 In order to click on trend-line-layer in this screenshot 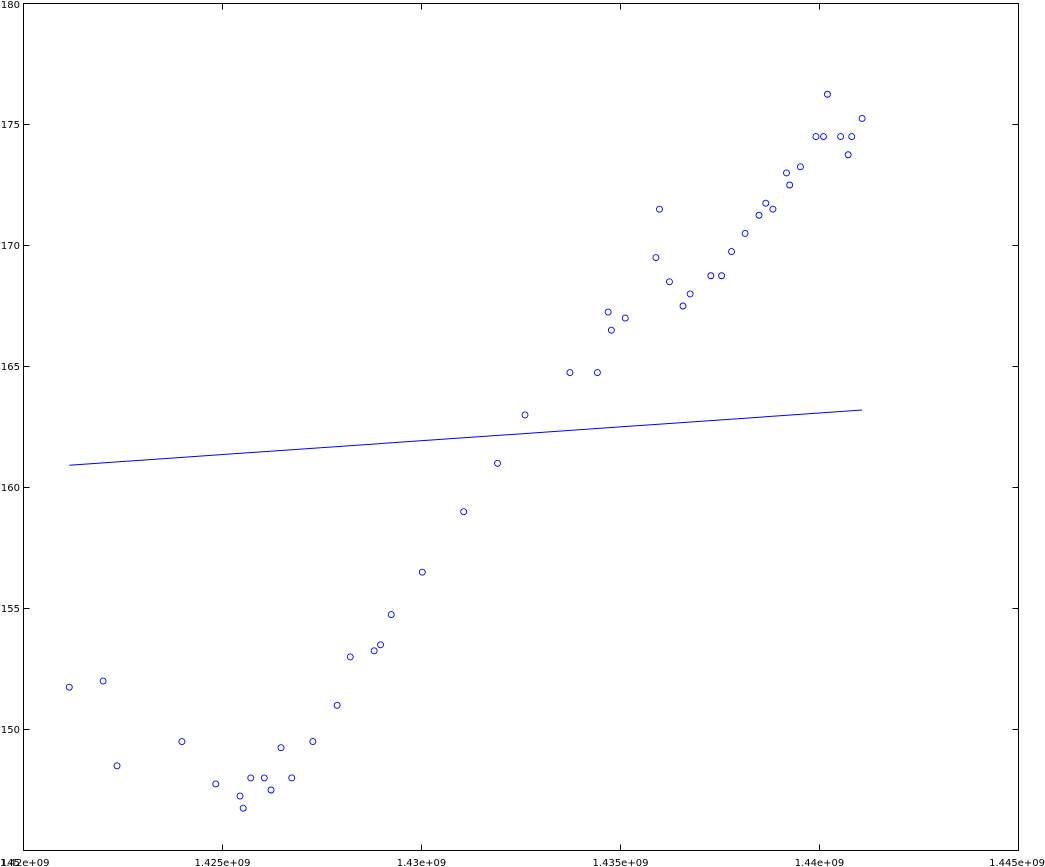, I will do `click(466, 437)`.